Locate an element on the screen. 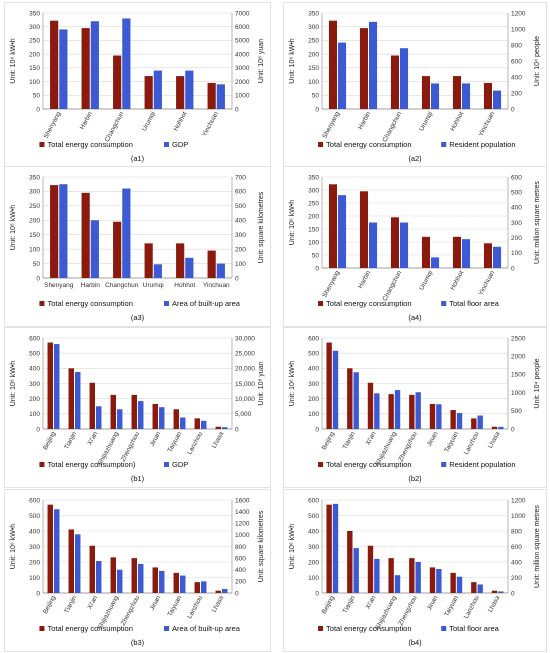  x-tick-label: Beijing is located at coordinates (329, 604).